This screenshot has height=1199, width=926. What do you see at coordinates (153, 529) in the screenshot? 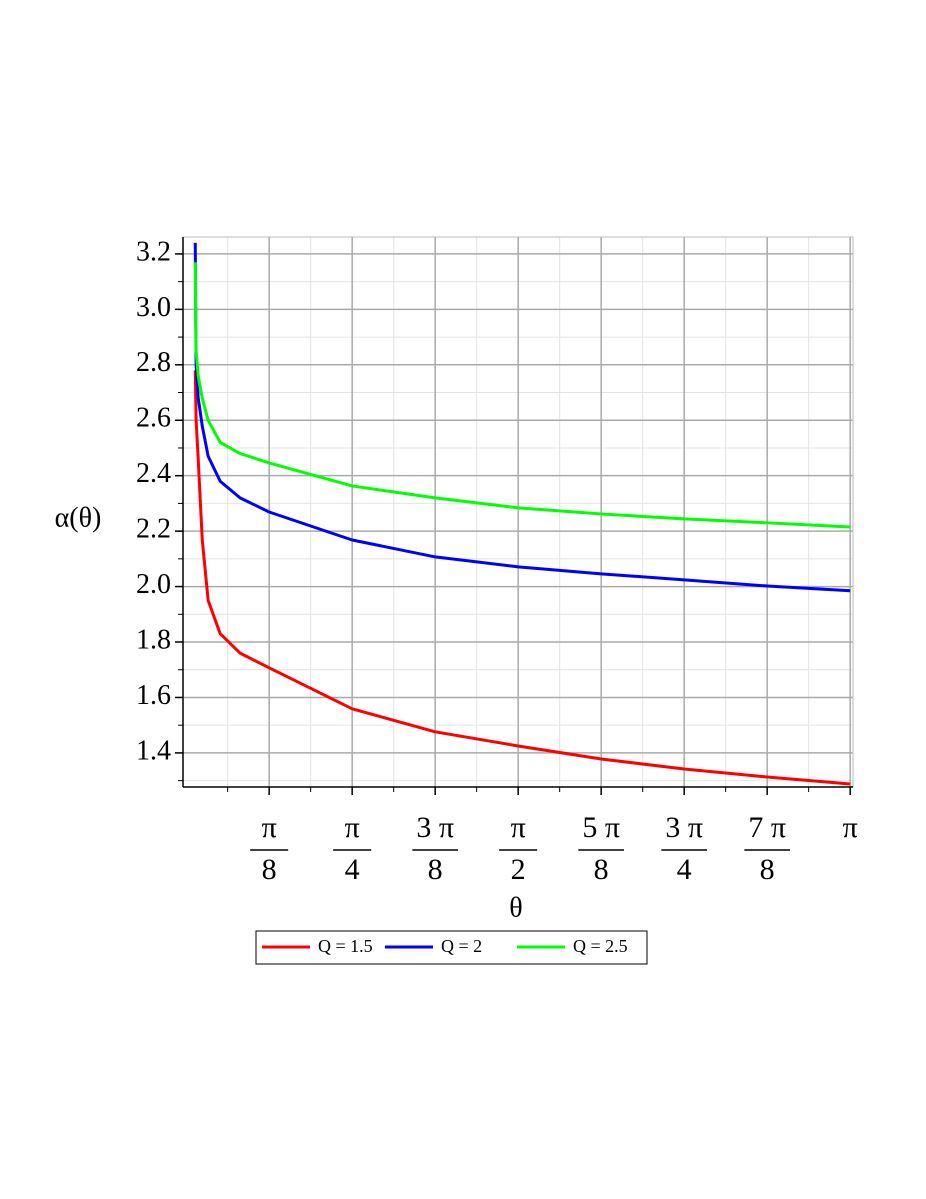
I see `y-tick-label: 2.2` at bounding box center [153, 529].